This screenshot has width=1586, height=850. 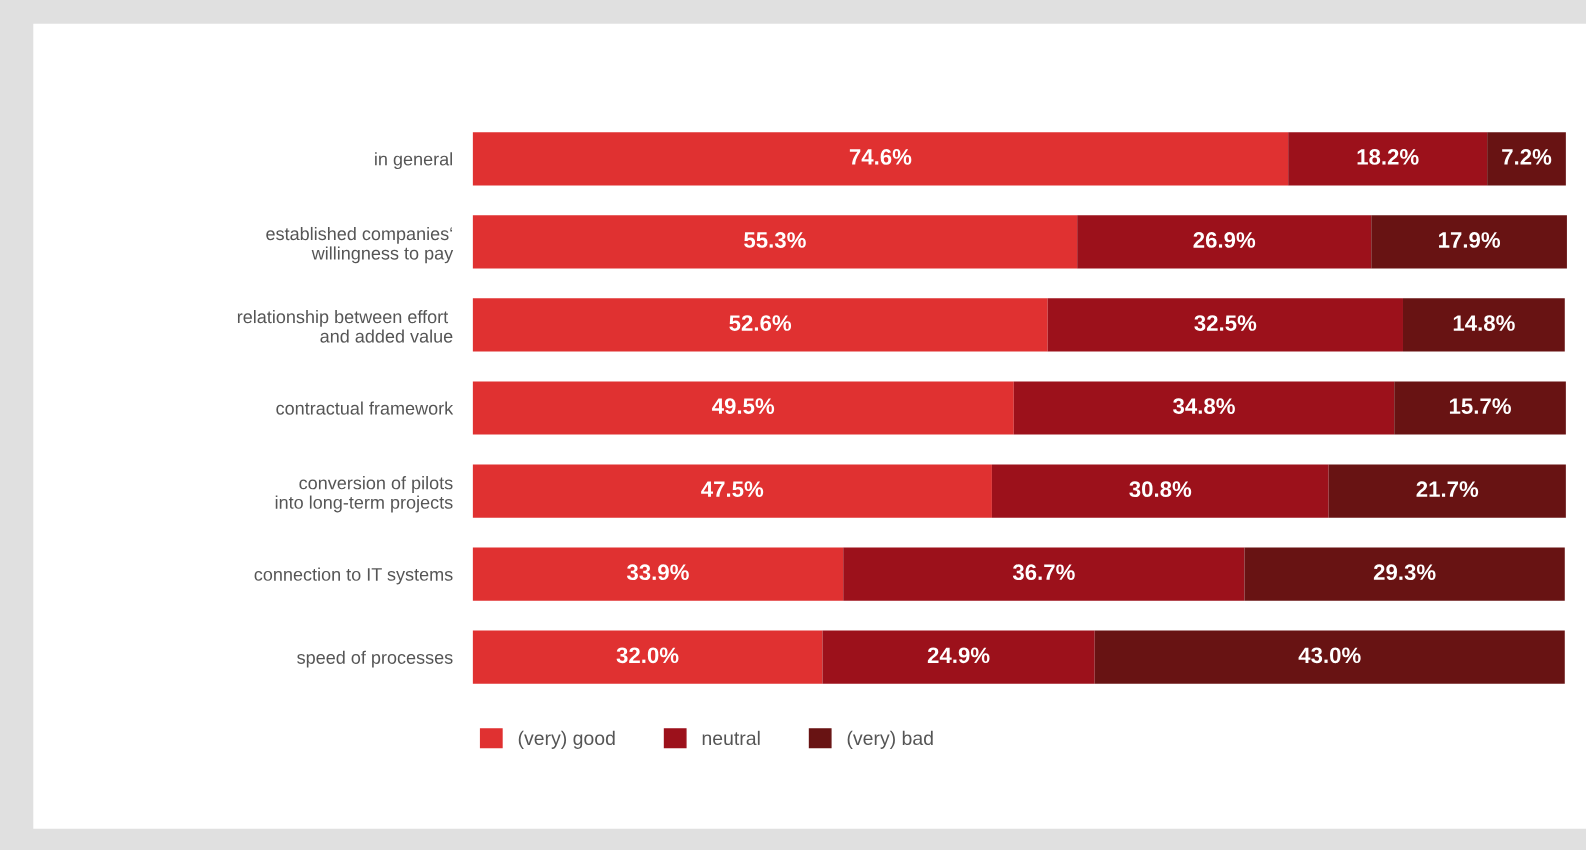 I want to click on data-label: 47.5%, so click(x=732, y=489).